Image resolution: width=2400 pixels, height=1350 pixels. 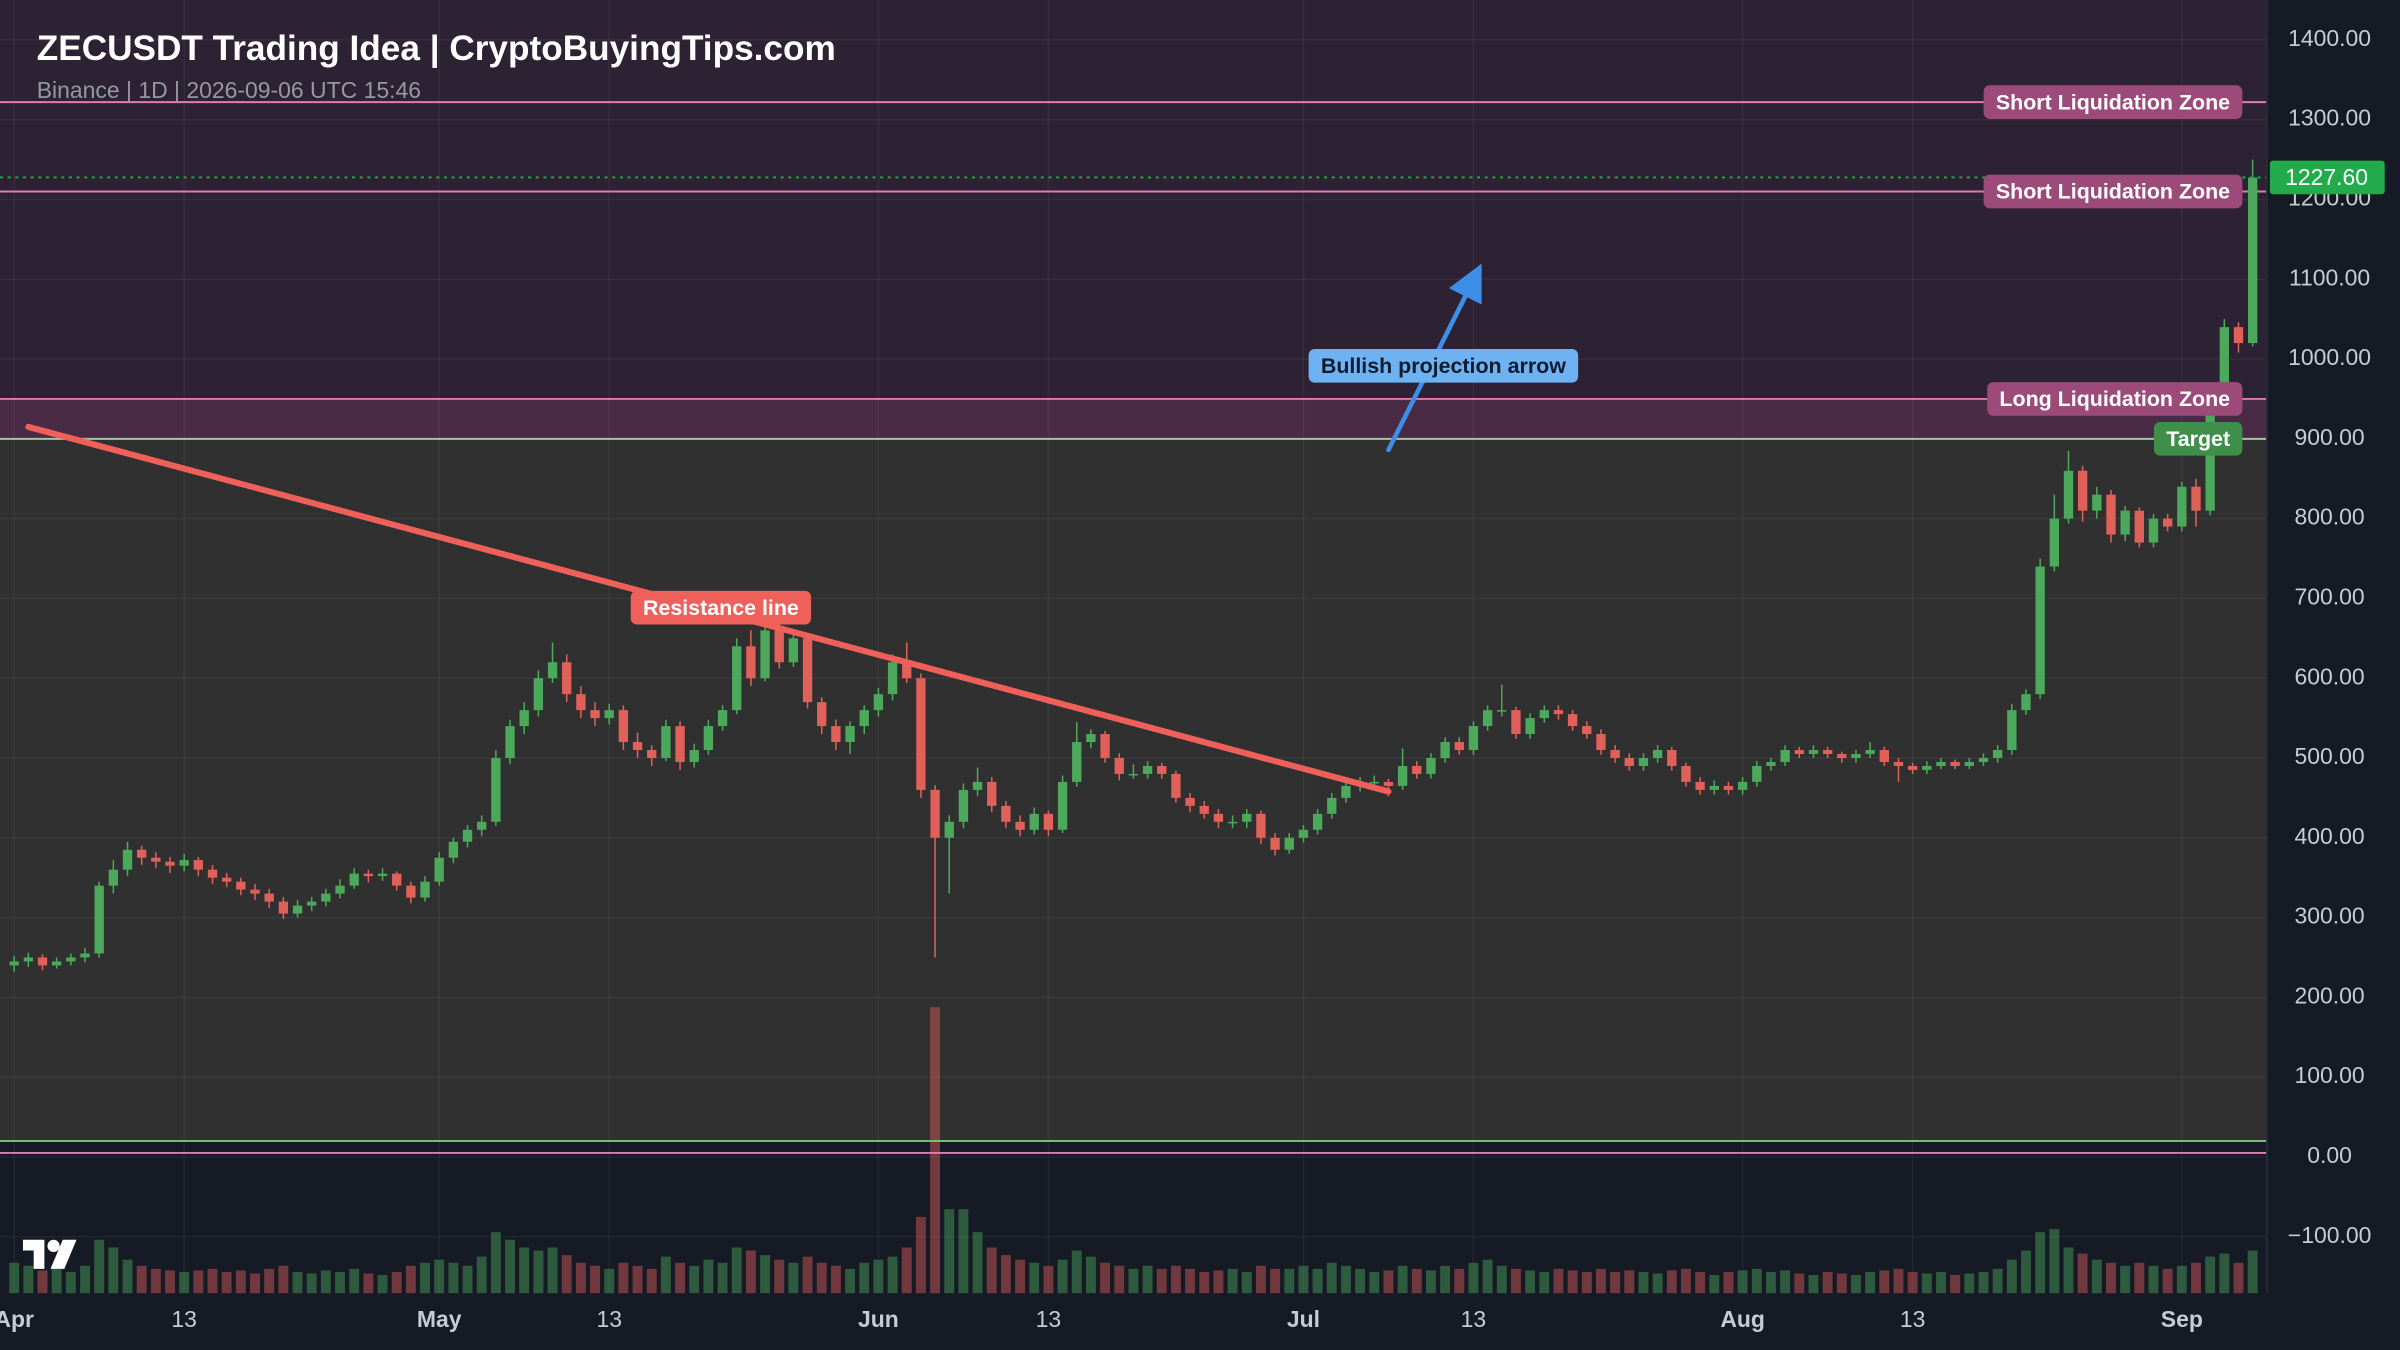 I want to click on y-tick-label: 600.00, so click(x=2330, y=676).